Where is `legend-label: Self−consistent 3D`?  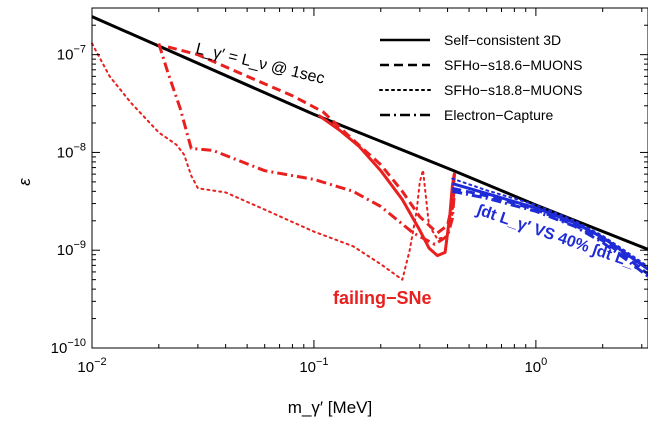 legend-label: Self−consistent 3D is located at coordinates (502, 40).